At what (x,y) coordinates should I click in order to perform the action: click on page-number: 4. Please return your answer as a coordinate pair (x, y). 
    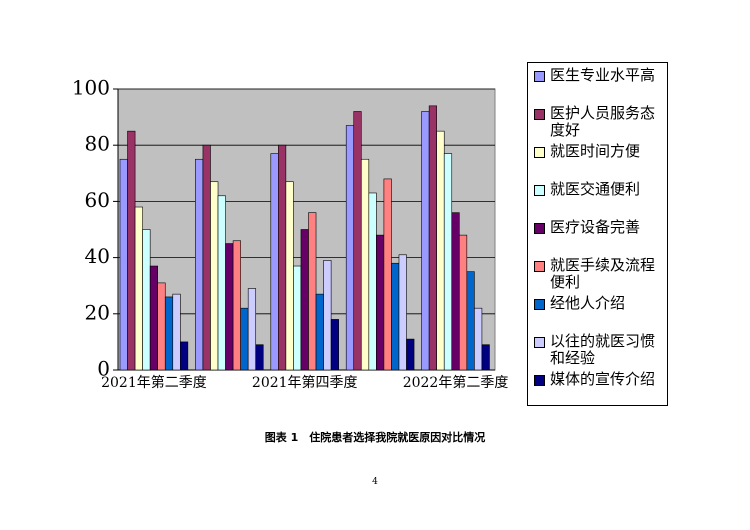
    Looking at the image, I should click on (375, 482).